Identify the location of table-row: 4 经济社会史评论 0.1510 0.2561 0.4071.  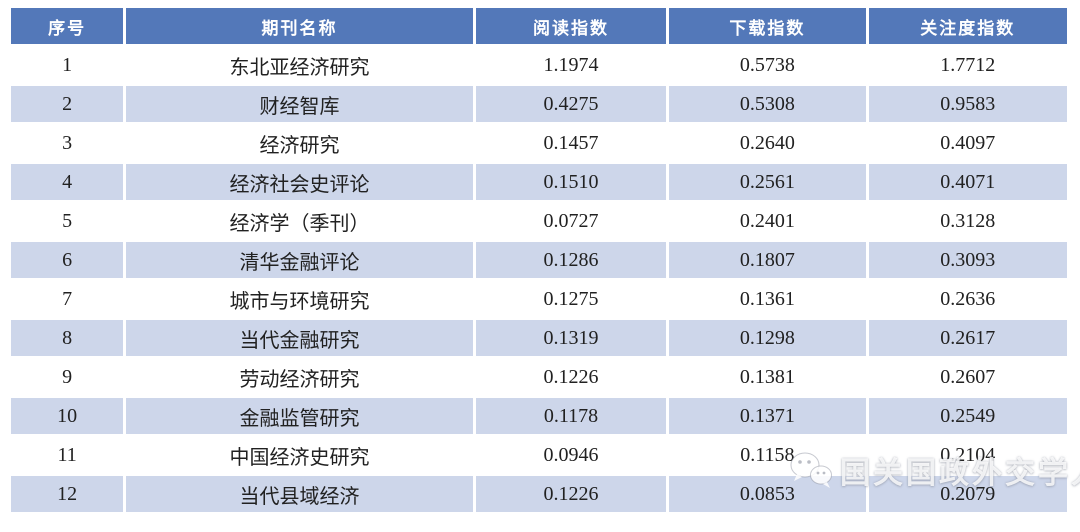
(539, 182).